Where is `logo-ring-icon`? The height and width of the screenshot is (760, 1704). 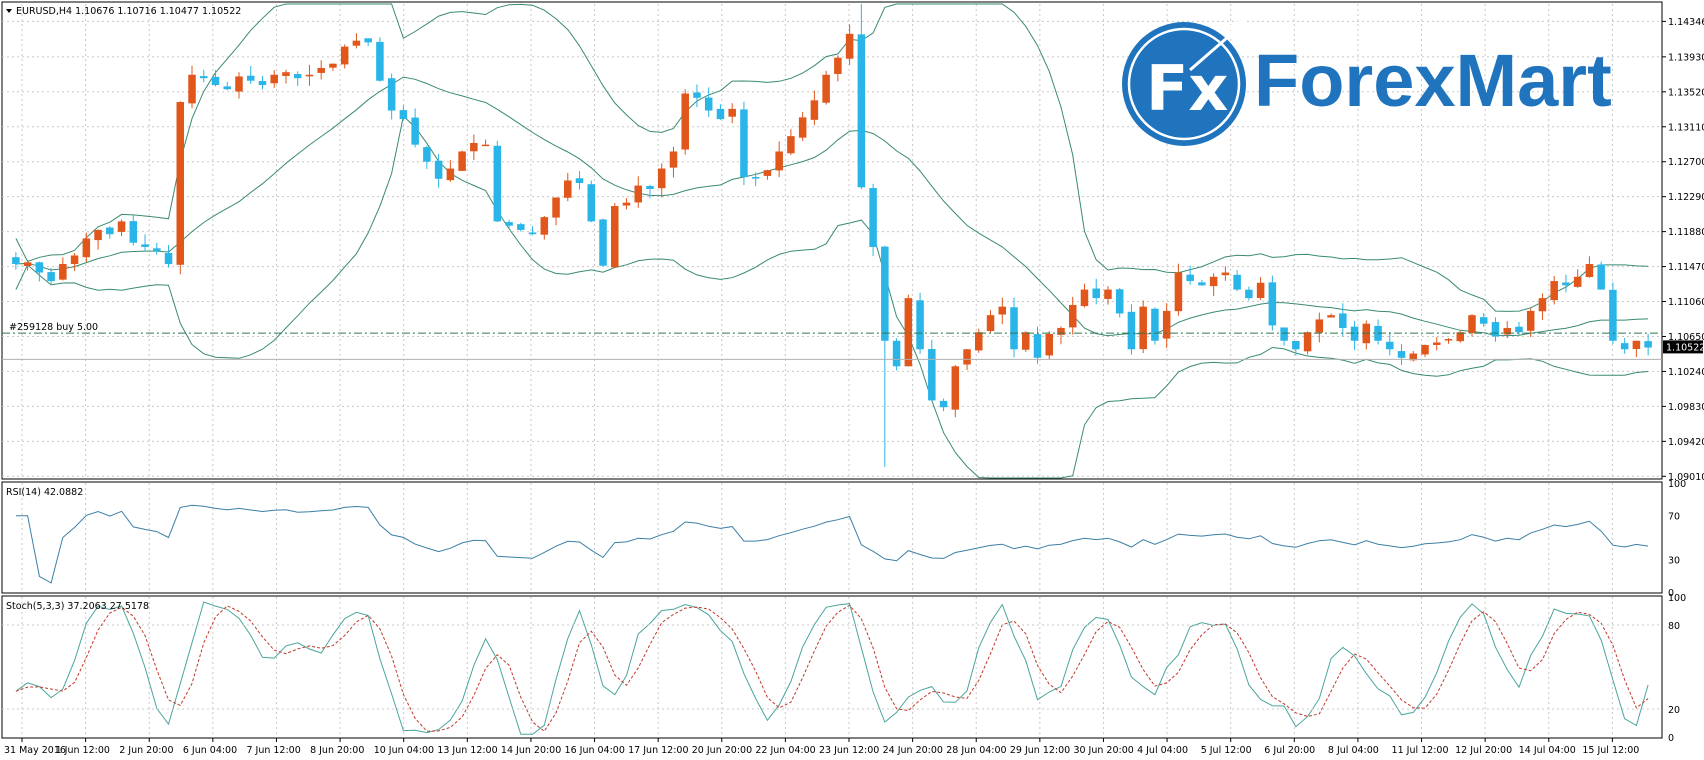
logo-ring-icon is located at coordinates (1184, 84).